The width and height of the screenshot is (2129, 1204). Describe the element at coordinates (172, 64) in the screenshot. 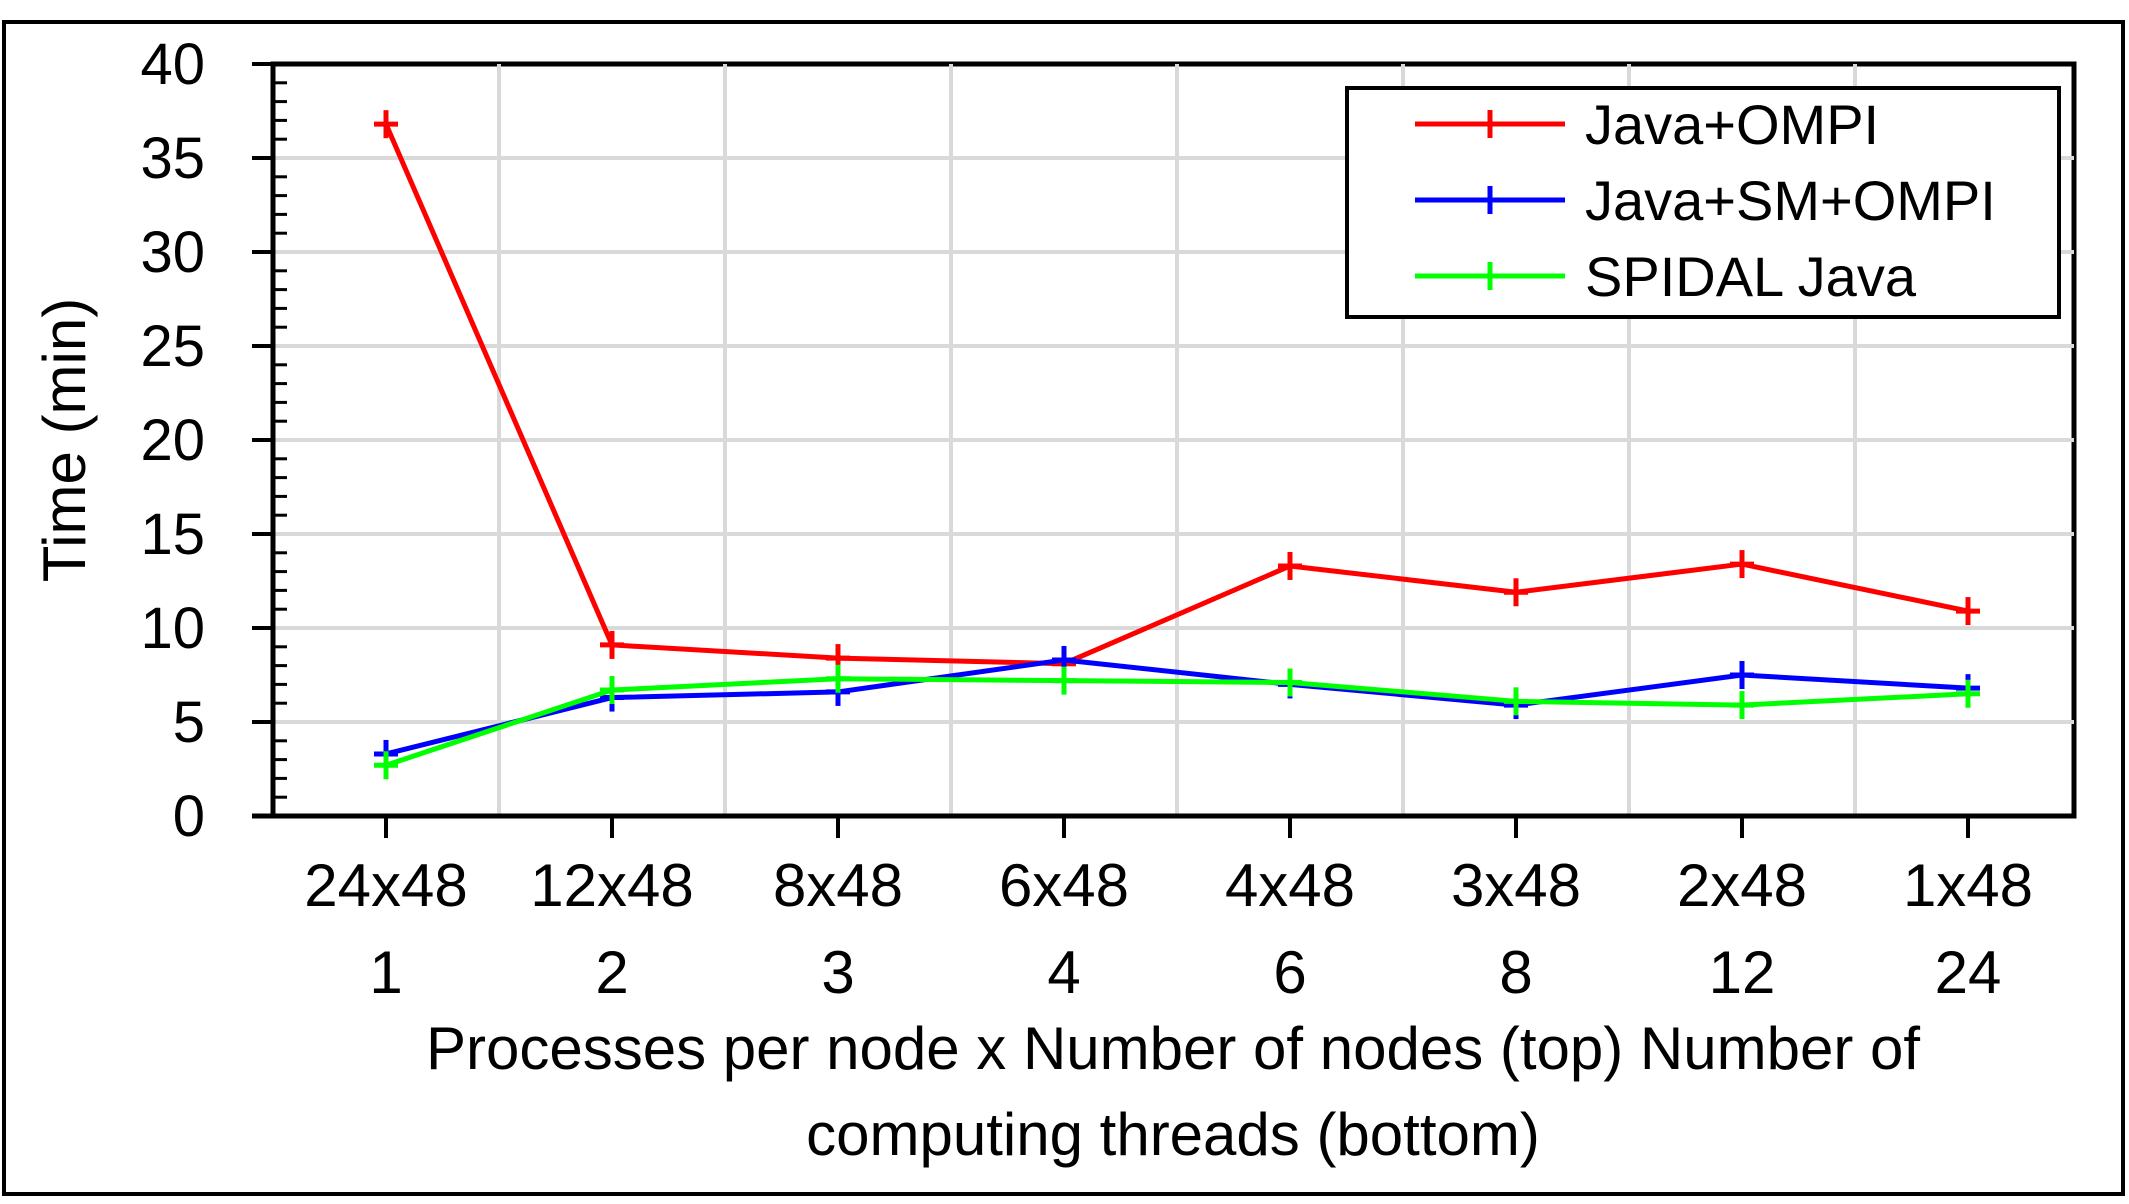

I see `y-tick-label: 40` at that location.